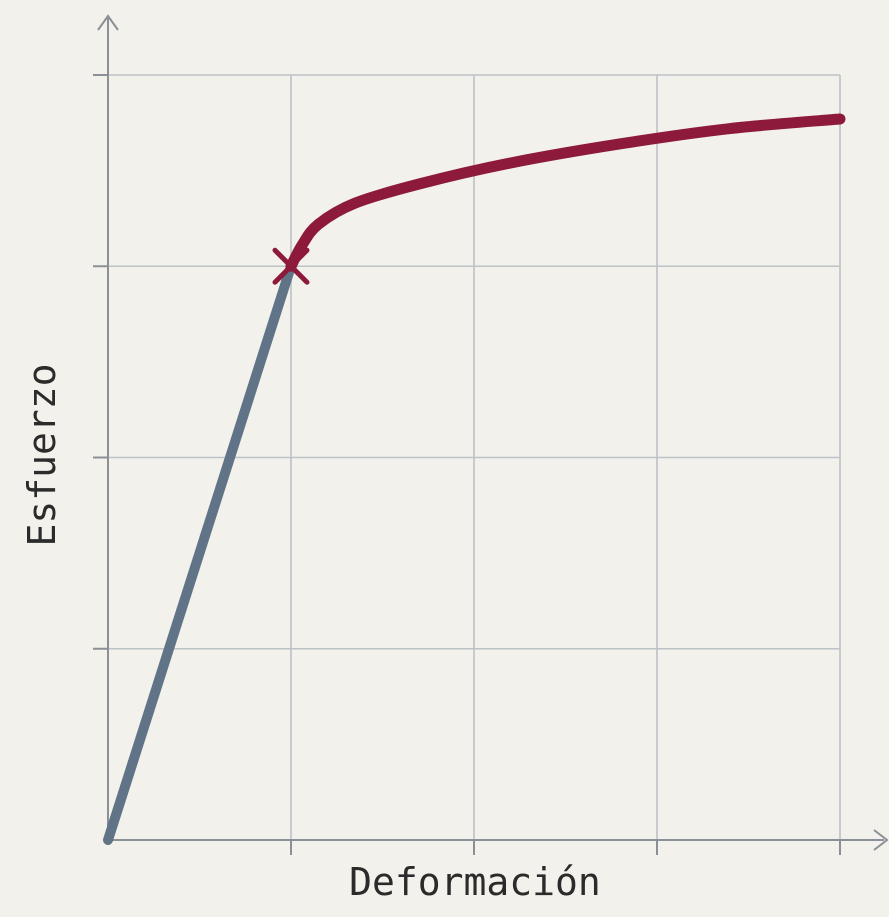  I want to click on markers, so click(291, 266).